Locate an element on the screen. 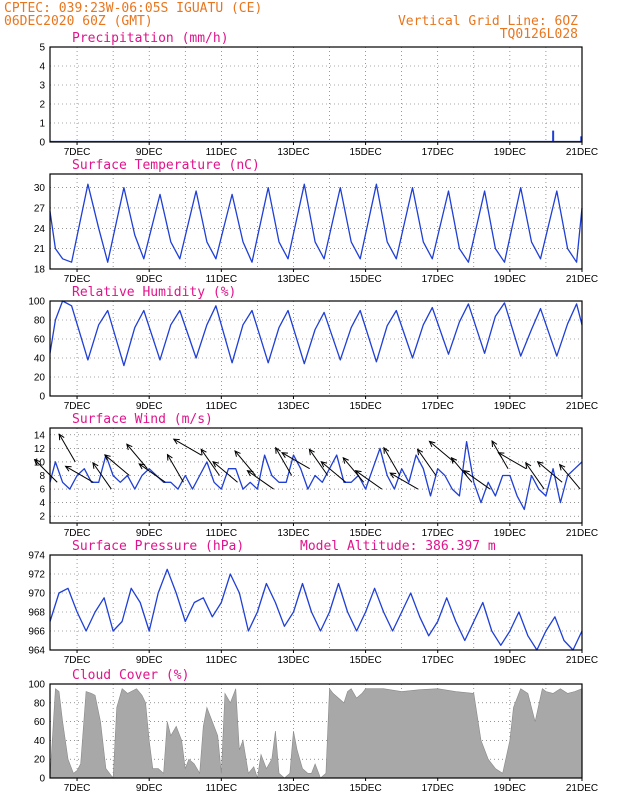 The height and width of the screenshot is (800, 618). temp-xtick-label: 13DEC is located at coordinates (293, 279).